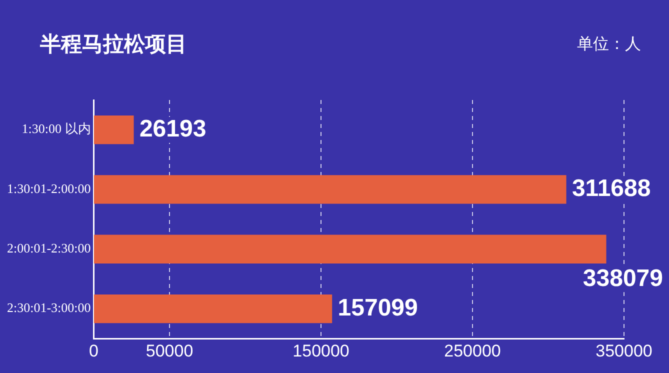  I want to click on x-tick-label: 350000, so click(624, 350).